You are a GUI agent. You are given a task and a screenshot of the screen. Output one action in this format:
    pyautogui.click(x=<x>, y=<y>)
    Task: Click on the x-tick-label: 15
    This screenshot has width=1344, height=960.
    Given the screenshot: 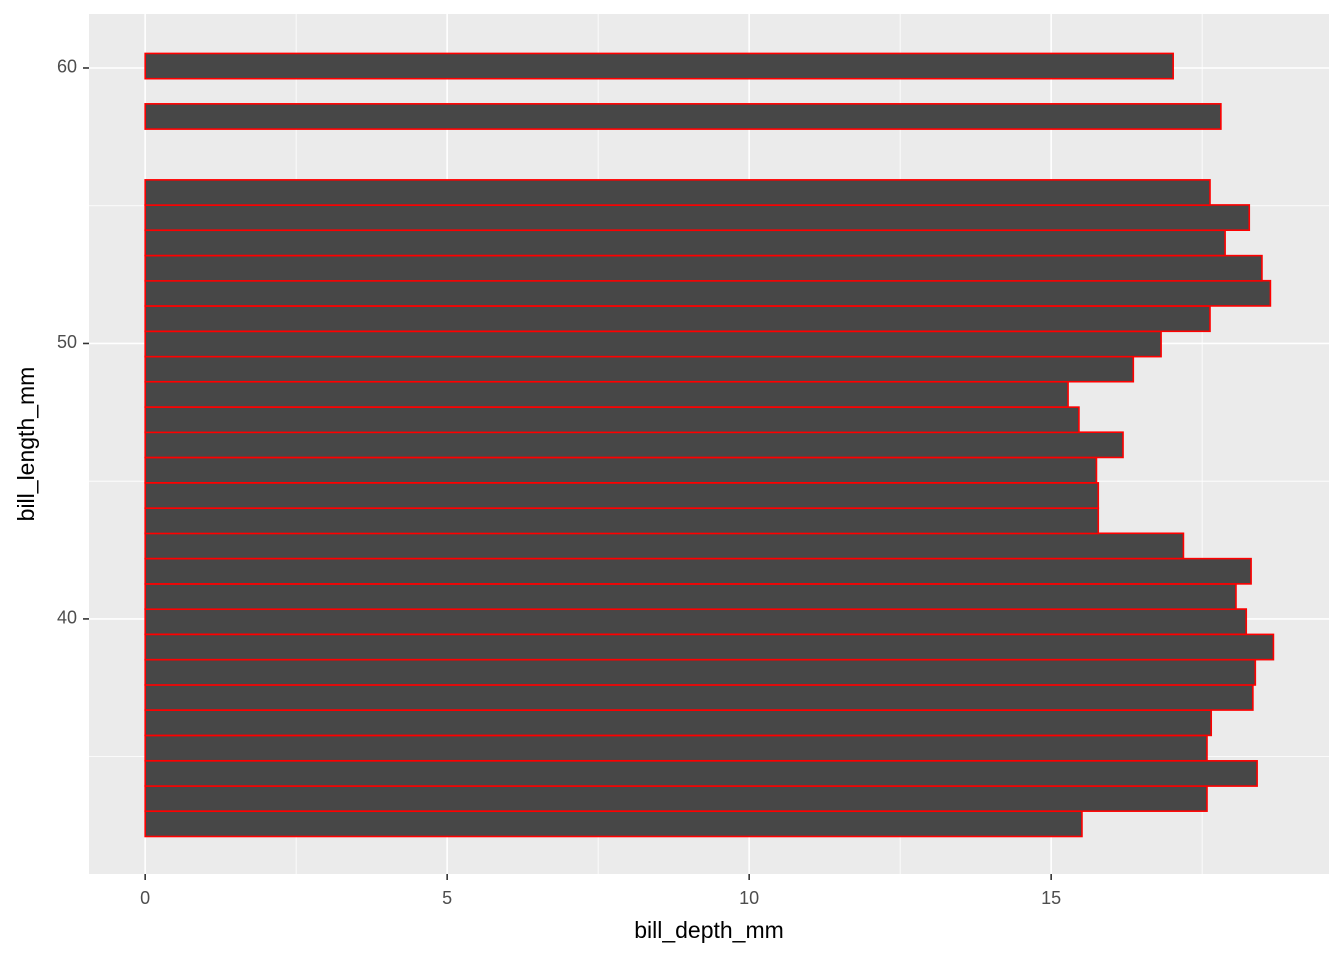 What is the action you would take?
    pyautogui.click(x=1051, y=898)
    